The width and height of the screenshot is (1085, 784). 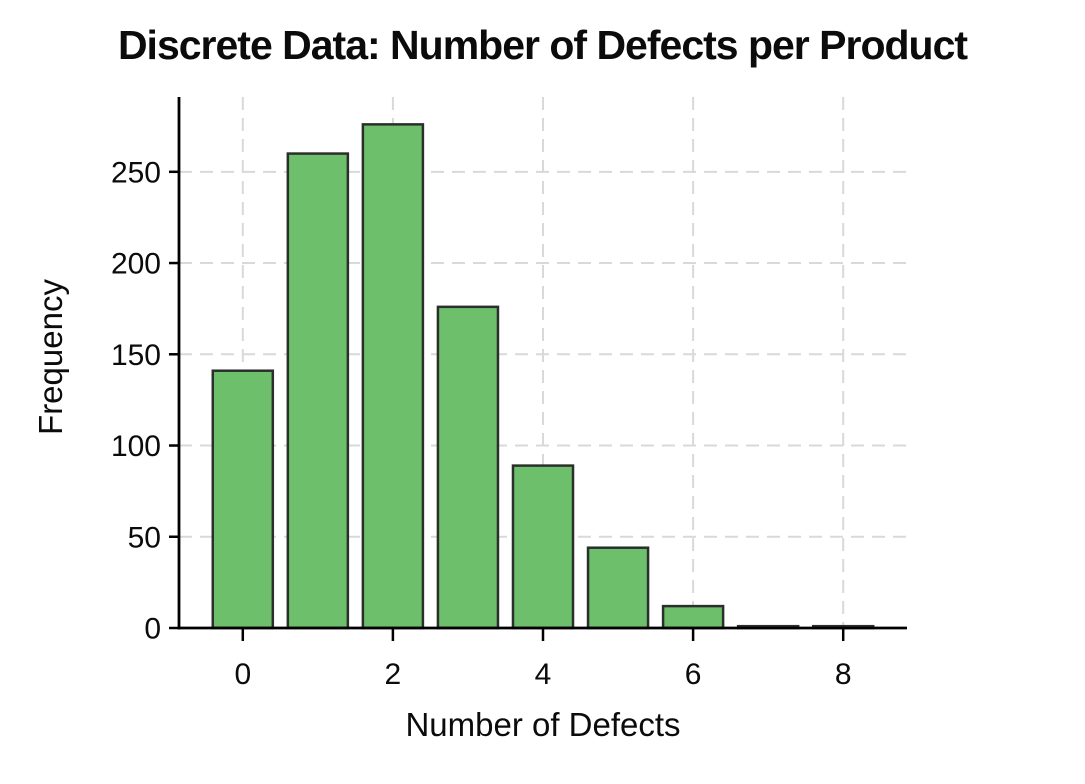 What do you see at coordinates (144, 537) in the screenshot?
I see `y-tick-label: 50` at bounding box center [144, 537].